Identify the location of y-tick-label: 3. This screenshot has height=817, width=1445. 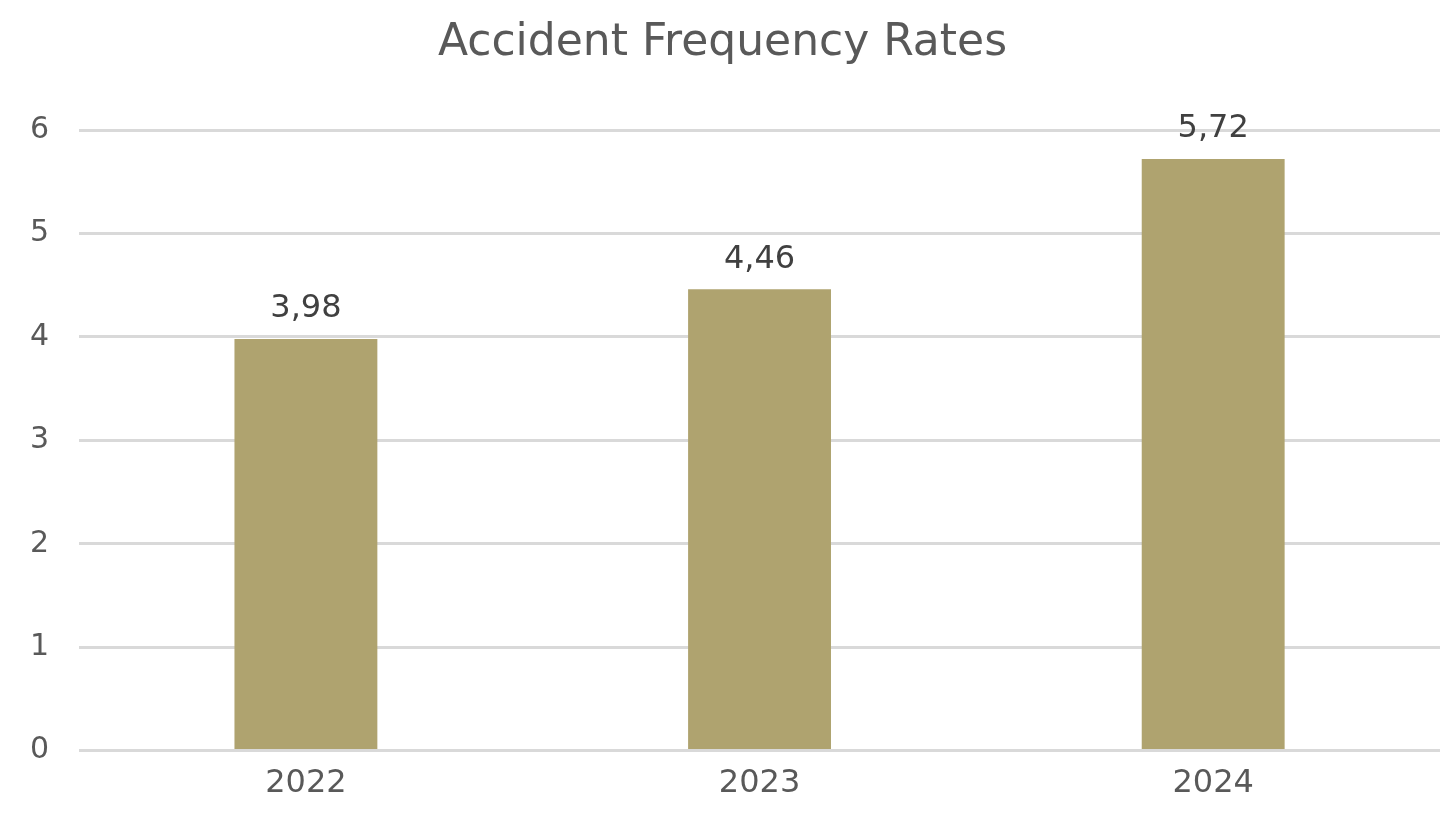
(39, 438).